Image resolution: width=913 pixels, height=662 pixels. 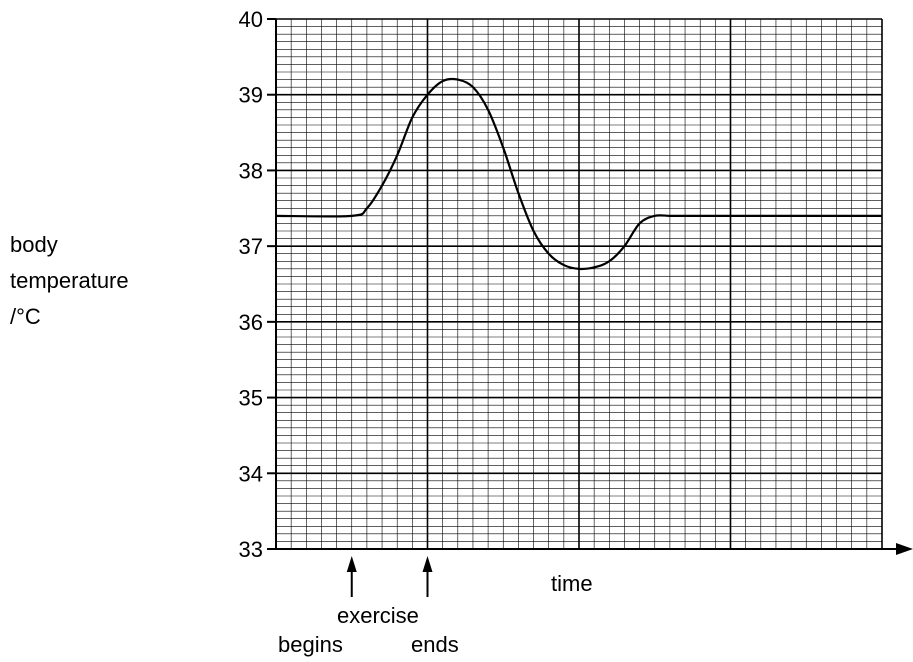 I want to click on y-axis-label-line-2: temperature, so click(x=69, y=280).